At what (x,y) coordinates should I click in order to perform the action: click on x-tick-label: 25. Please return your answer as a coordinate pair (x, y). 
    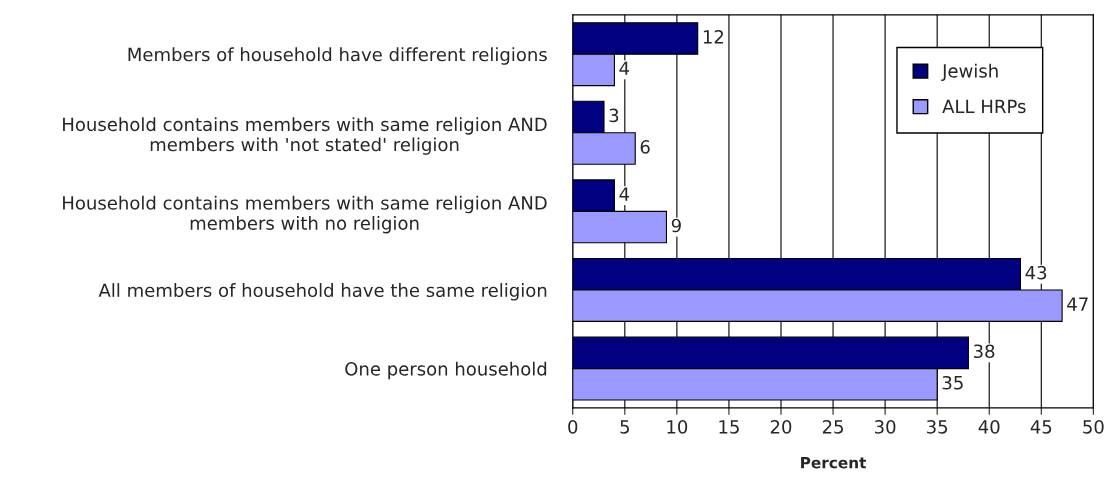
    Looking at the image, I should click on (832, 427).